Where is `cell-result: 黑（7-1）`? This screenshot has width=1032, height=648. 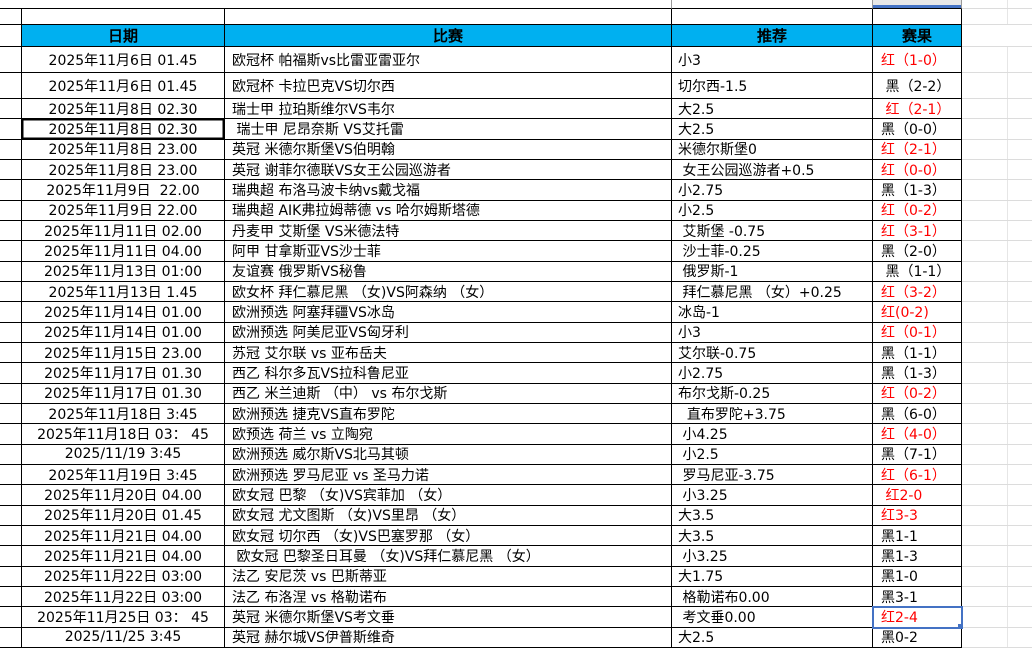
cell-result: 黑（7-1） is located at coordinates (917, 454).